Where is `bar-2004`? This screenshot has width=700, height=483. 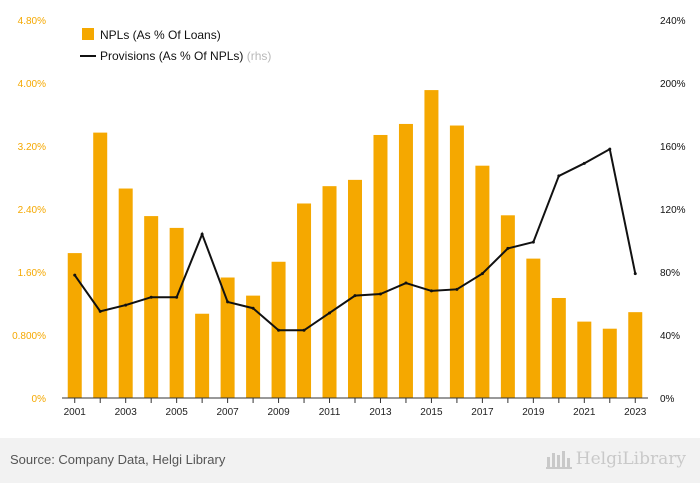 bar-2004 is located at coordinates (151, 307).